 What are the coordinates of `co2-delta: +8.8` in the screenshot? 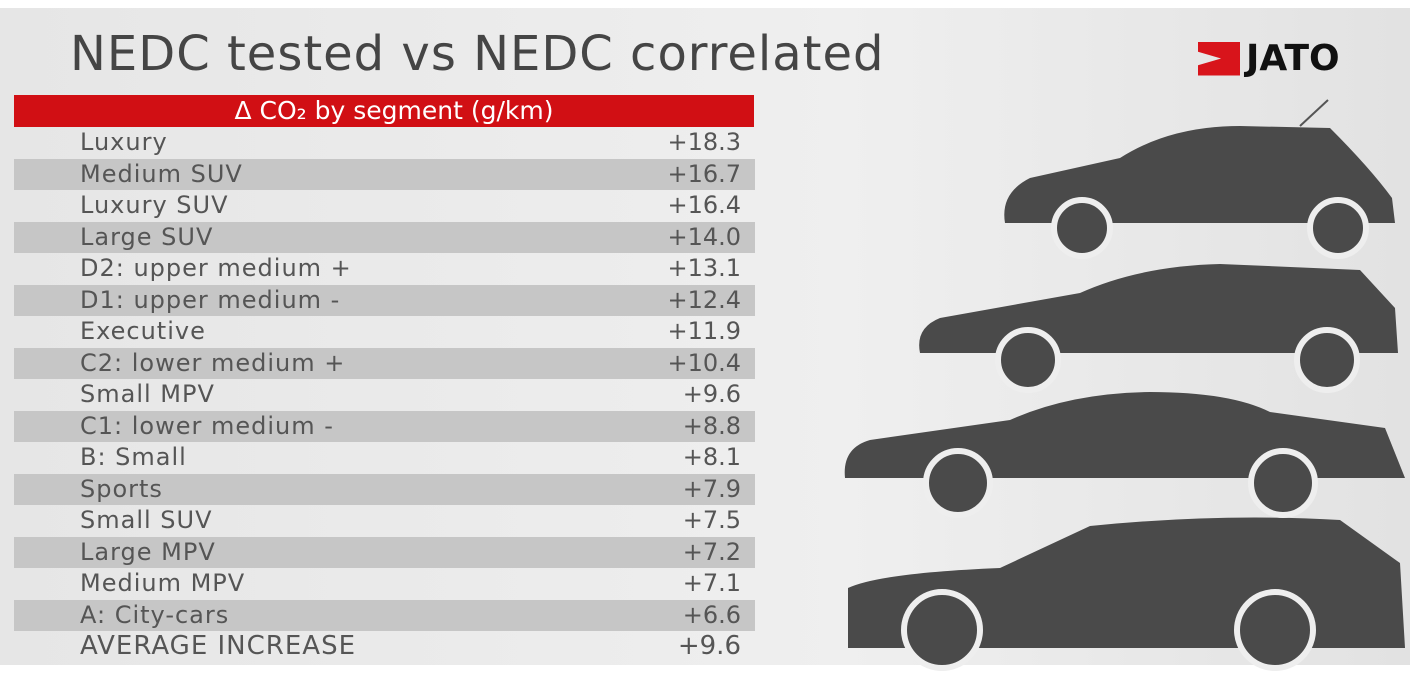 It's located at (711, 425).